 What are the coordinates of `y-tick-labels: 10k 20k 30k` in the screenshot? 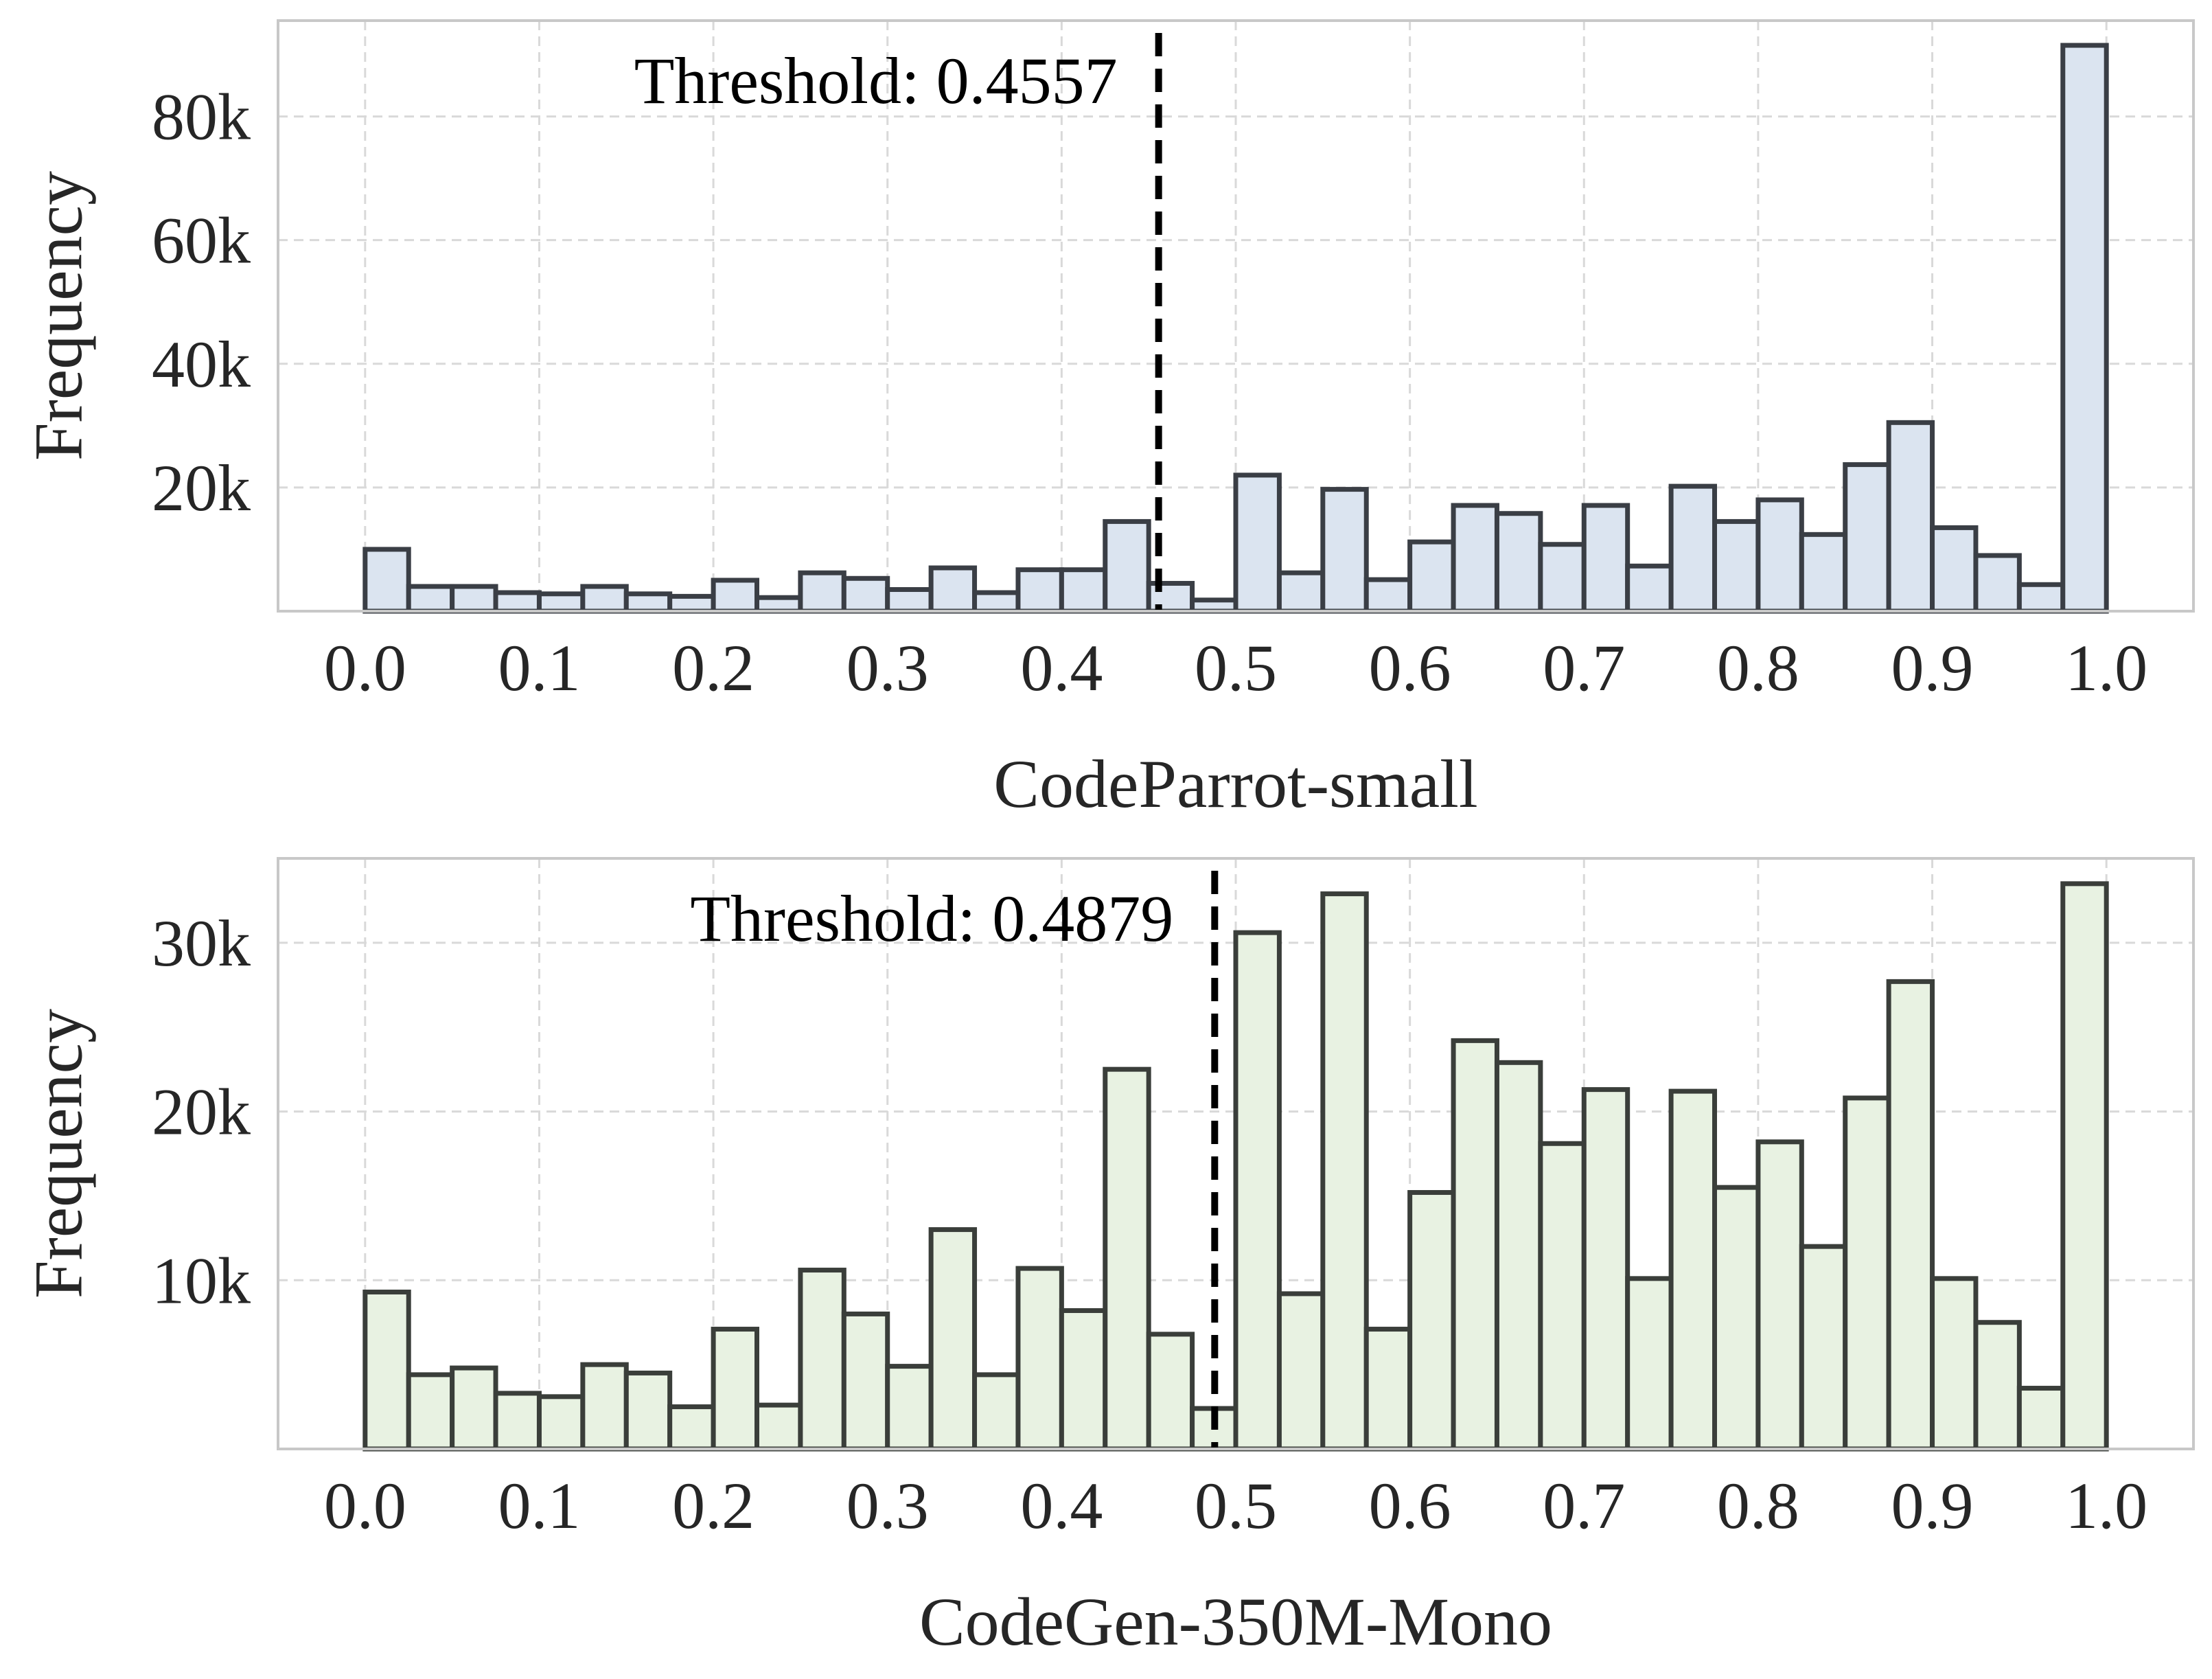 It's located at (201, 1111).